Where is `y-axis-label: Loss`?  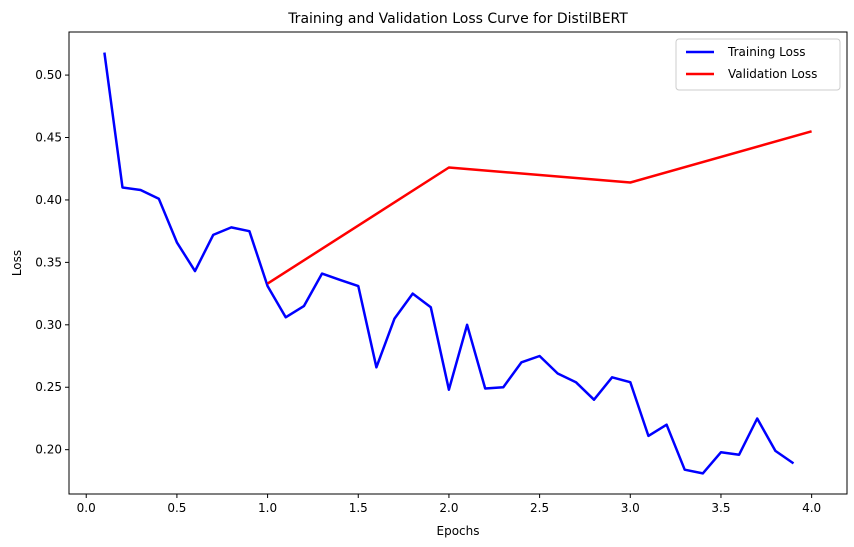
y-axis-label: Loss is located at coordinates (17, 263).